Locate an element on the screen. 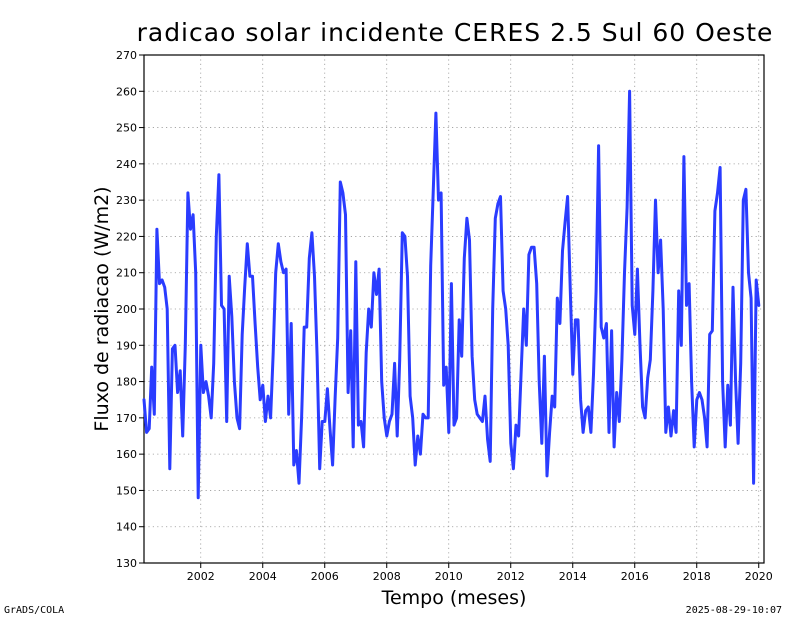 The image size is (800, 618). y-tick-label: 160 is located at coordinates (126, 454).